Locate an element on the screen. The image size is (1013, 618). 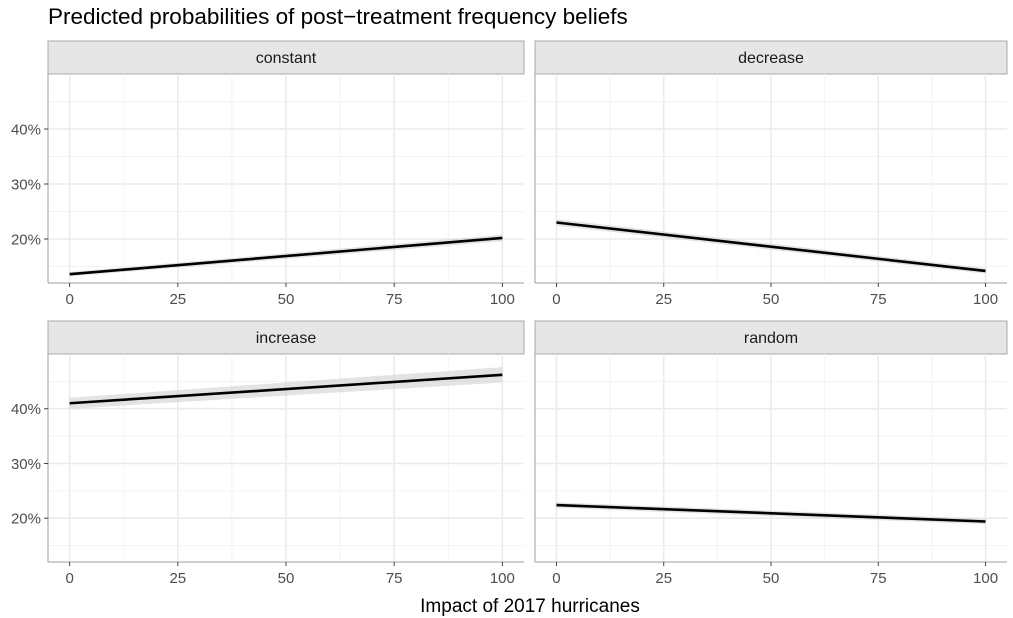
facet-strip-label: constant is located at coordinates (286, 58).